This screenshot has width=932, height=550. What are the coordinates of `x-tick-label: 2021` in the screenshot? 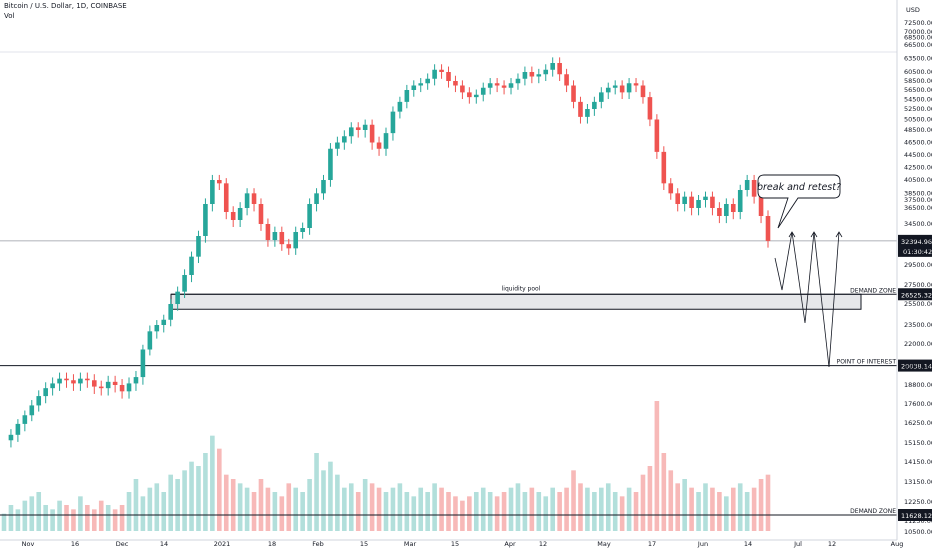 It's located at (222, 544).